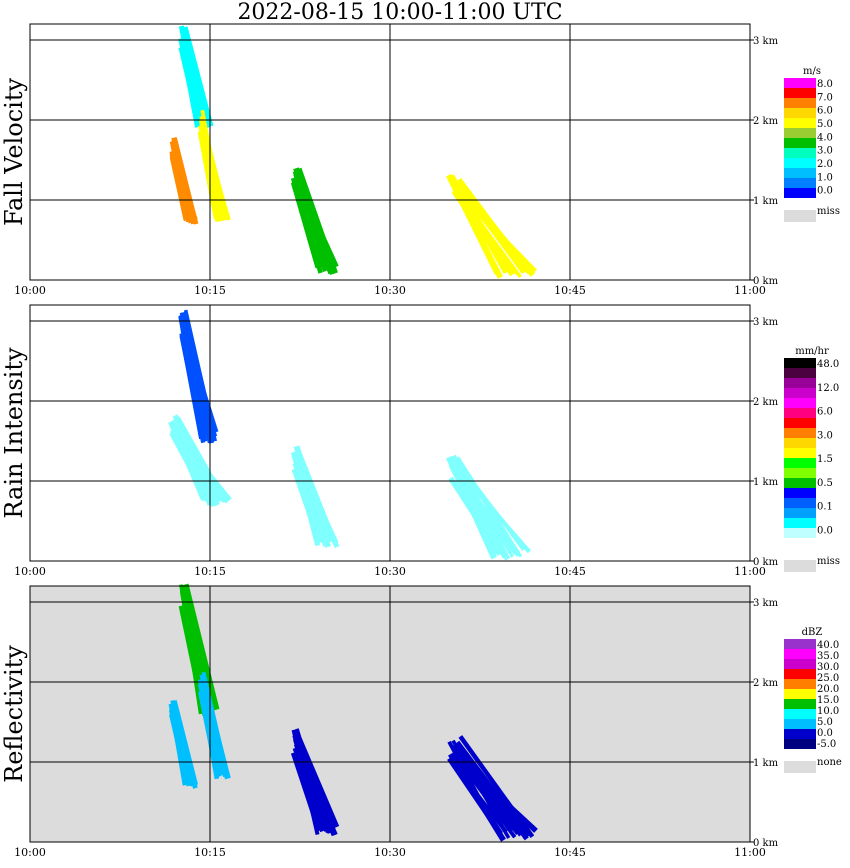  I want to click on colorbar-label: 25.0, so click(828, 678).